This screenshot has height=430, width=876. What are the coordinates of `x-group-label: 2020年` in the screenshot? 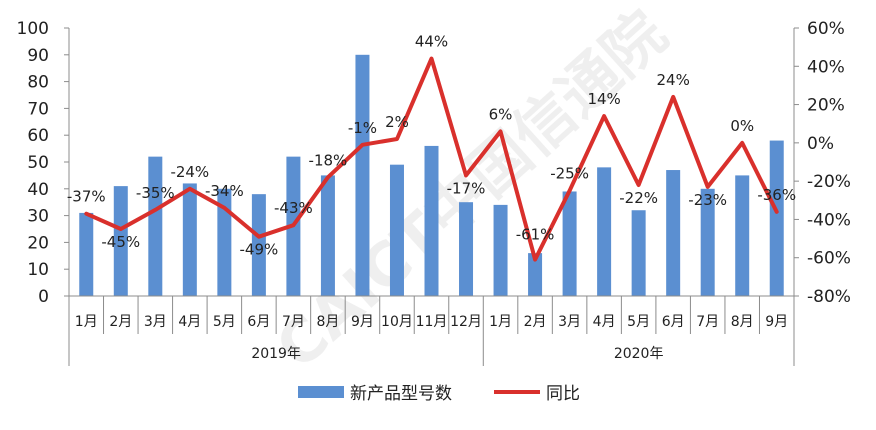 It's located at (639, 354).